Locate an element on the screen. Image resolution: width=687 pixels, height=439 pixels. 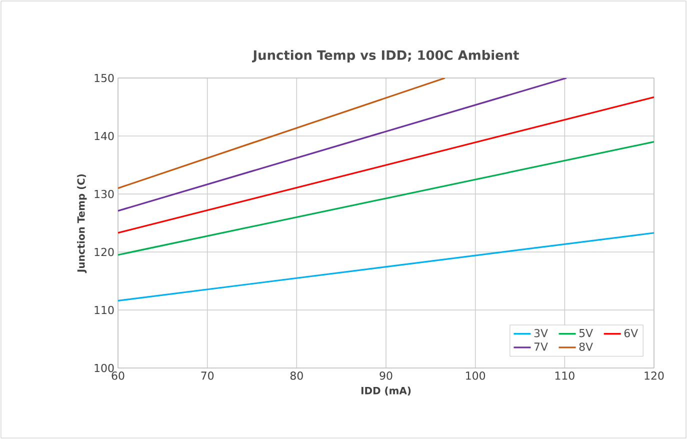
y-tick-label: 120 is located at coordinates (104, 252).